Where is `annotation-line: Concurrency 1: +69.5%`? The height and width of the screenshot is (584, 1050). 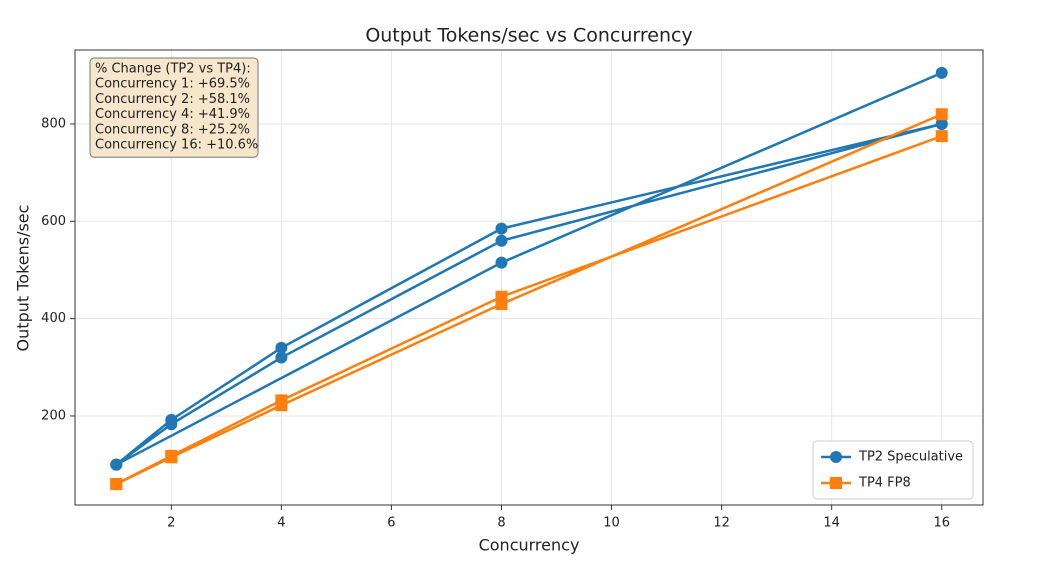
annotation-line: Concurrency 1: +69.5% is located at coordinates (172, 84).